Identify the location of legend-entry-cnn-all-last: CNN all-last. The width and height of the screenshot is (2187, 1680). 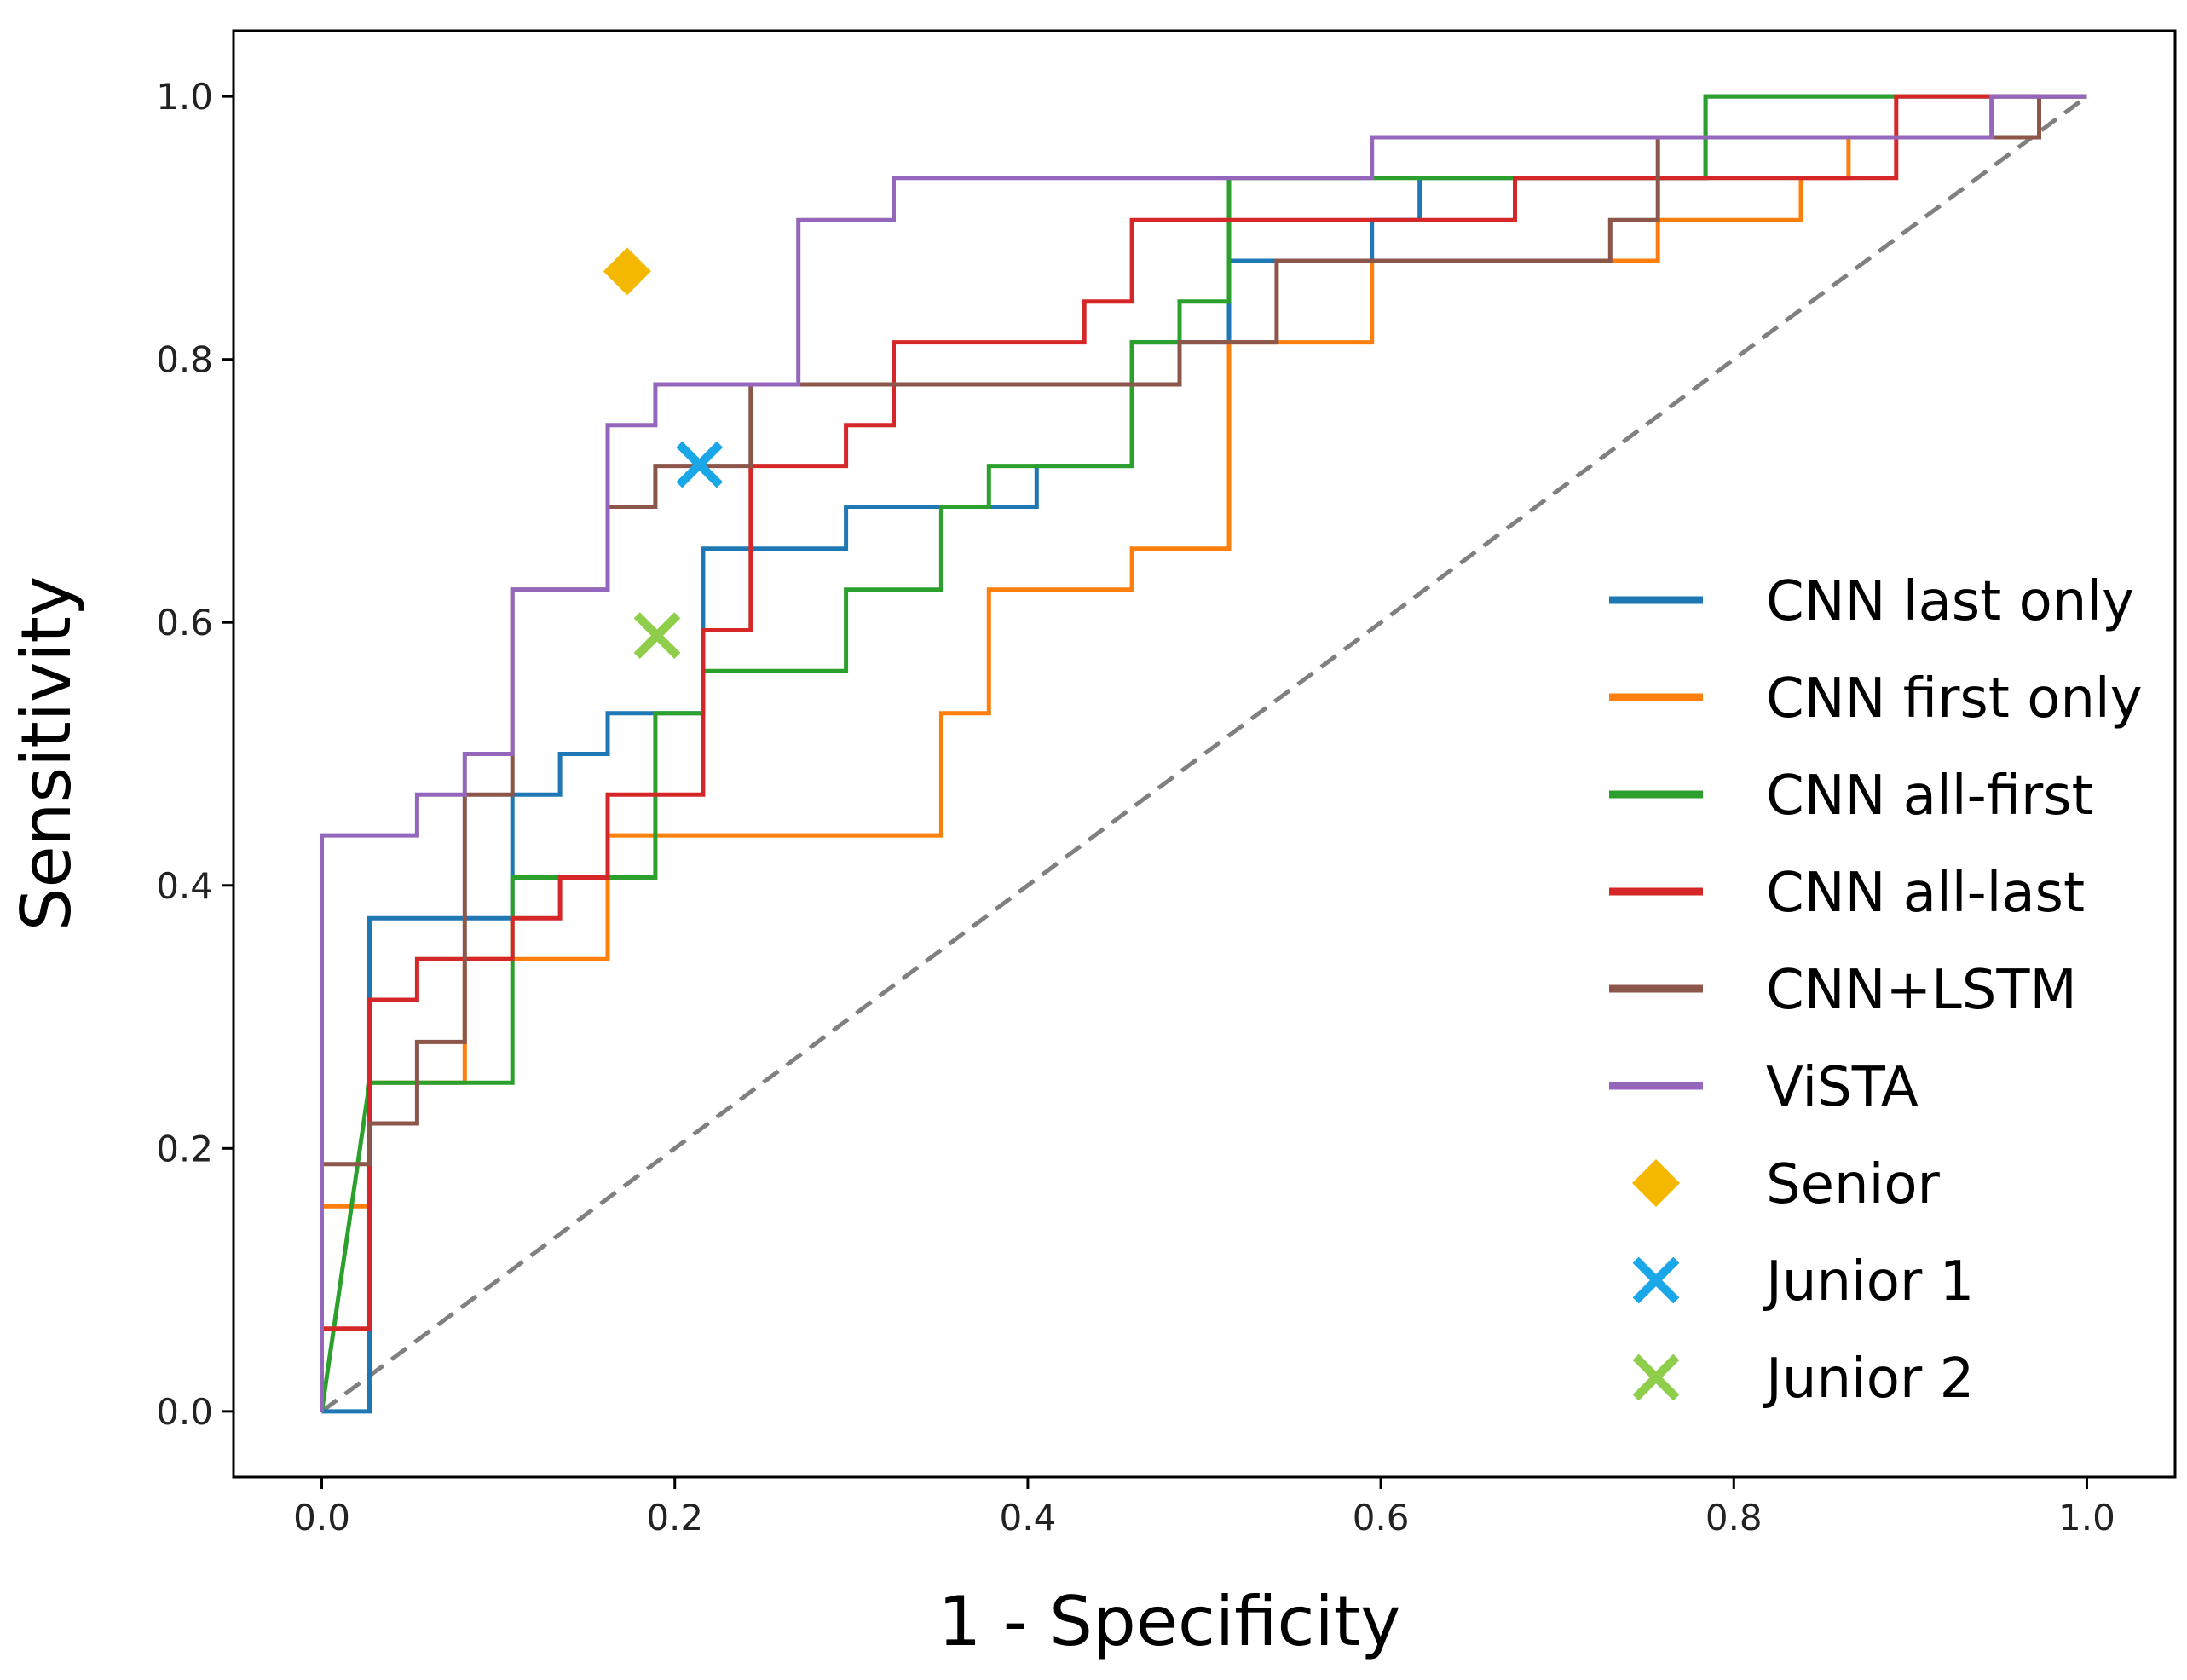
(1847, 893).